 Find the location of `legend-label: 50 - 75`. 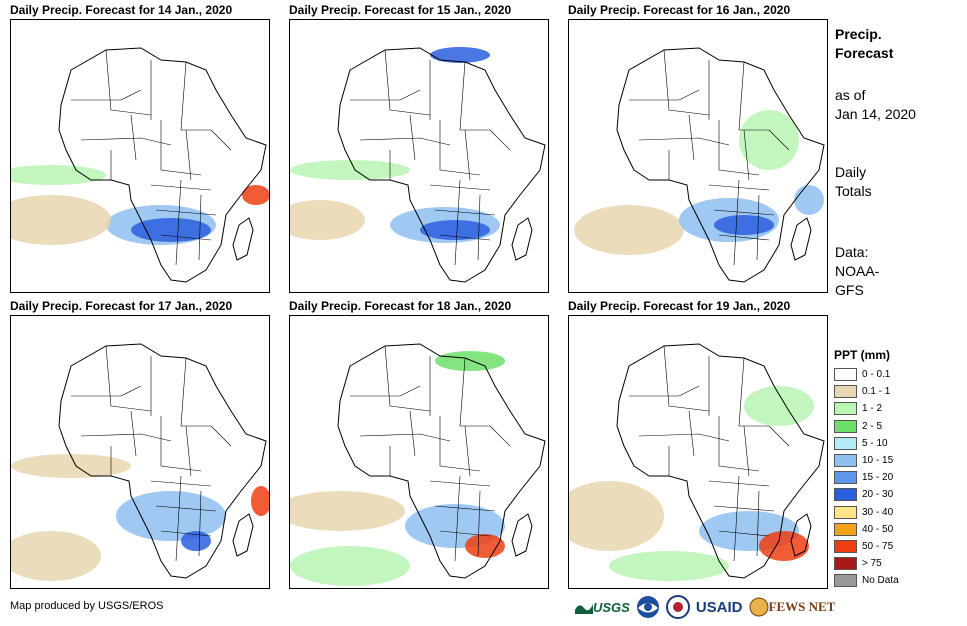

legend-label: 50 - 75 is located at coordinates (878, 546).